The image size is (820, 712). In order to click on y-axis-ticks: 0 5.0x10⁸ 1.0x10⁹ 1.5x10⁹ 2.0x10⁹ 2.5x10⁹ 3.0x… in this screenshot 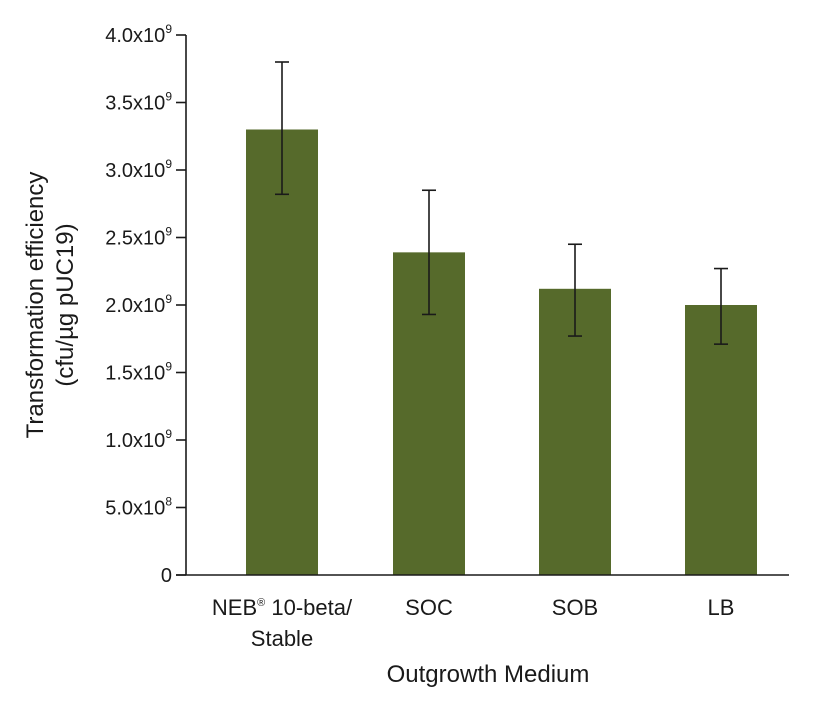, I will do `click(145, 304)`.